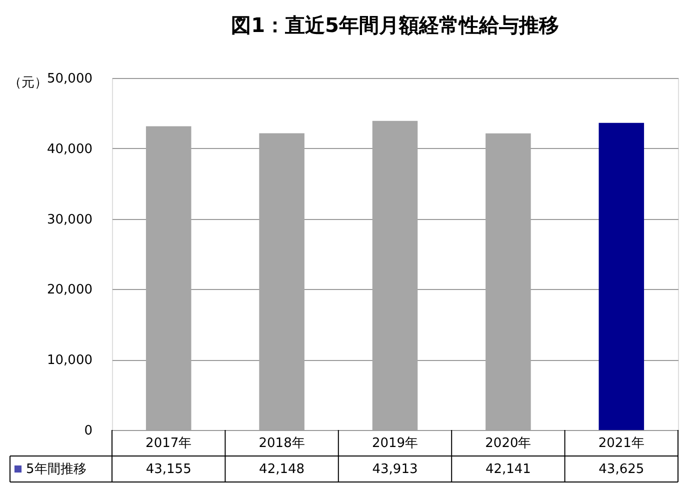 This screenshot has height=490, width=686. What do you see at coordinates (69, 220) in the screenshot?
I see `y-tick-label: 30,000` at bounding box center [69, 220].